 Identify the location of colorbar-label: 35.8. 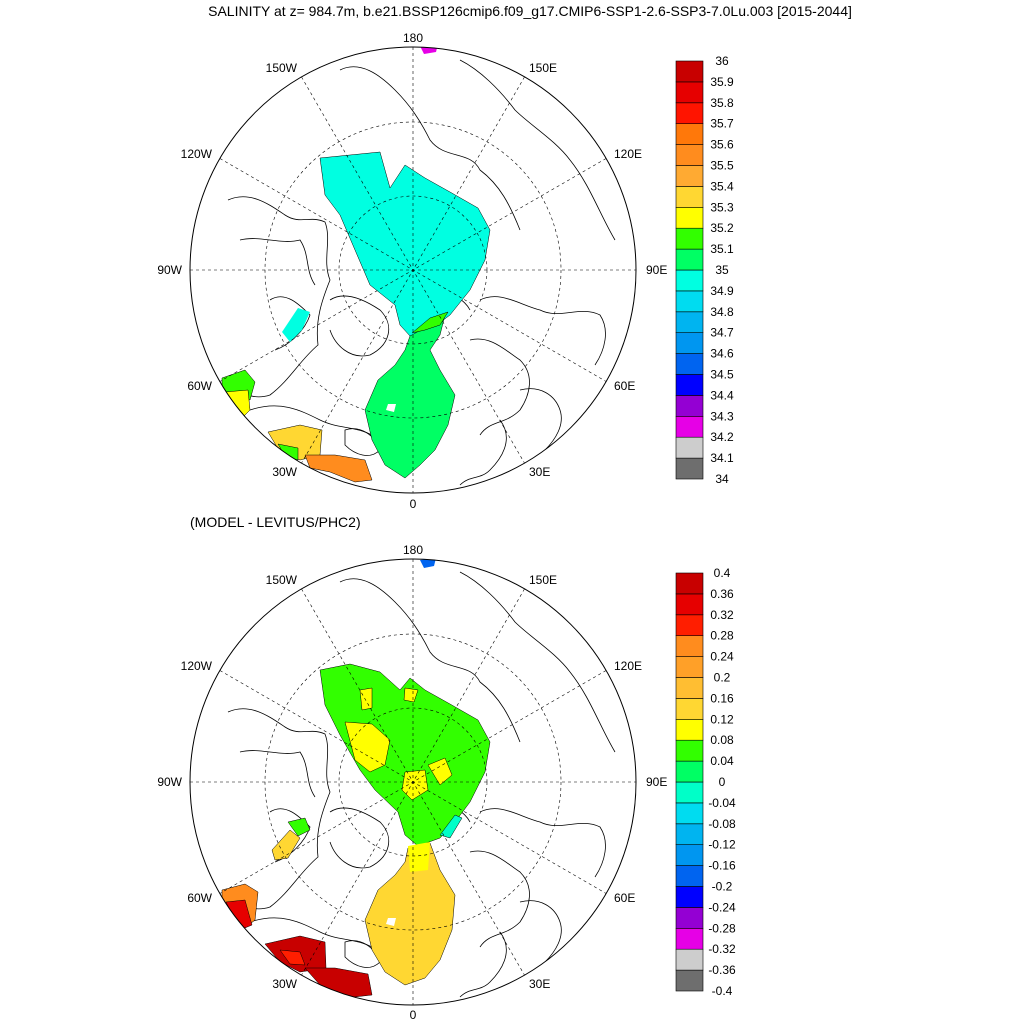
(722, 103).